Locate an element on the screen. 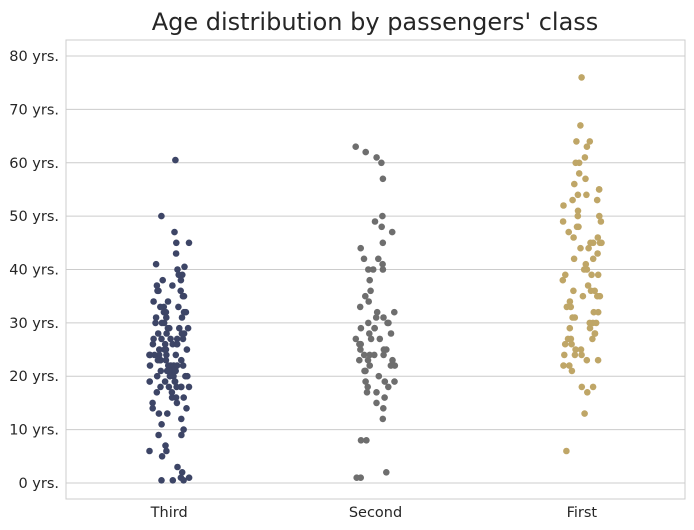 The height and width of the screenshot is (530, 694). x-tick-label: Third is located at coordinates (169, 513).